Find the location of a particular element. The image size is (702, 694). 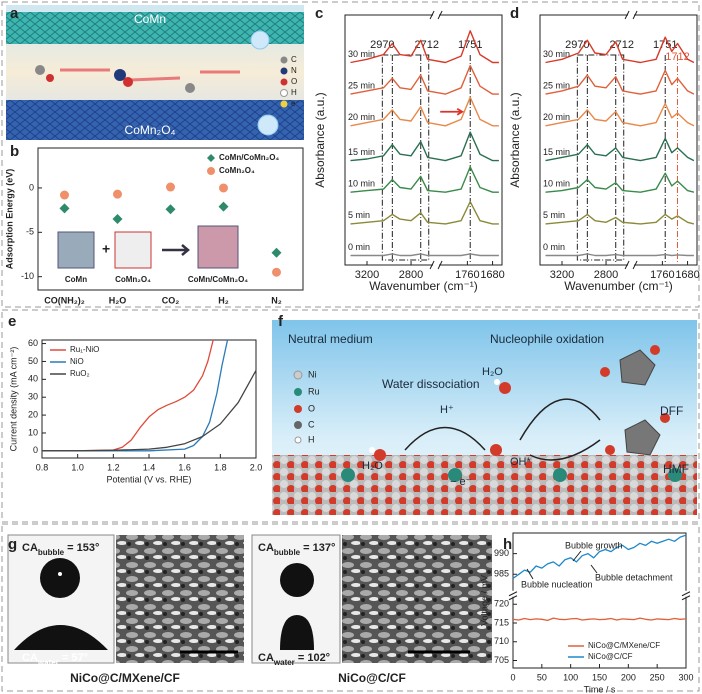

y-axis-title: Voltage / mV is located at coordinates (484, 600).